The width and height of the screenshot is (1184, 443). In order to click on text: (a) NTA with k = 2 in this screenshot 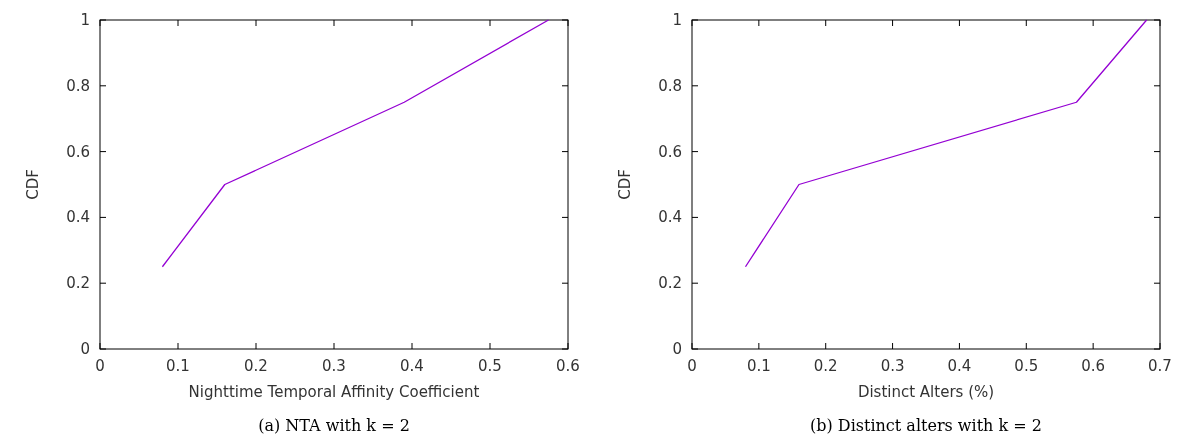, I will do `click(334, 425)`.